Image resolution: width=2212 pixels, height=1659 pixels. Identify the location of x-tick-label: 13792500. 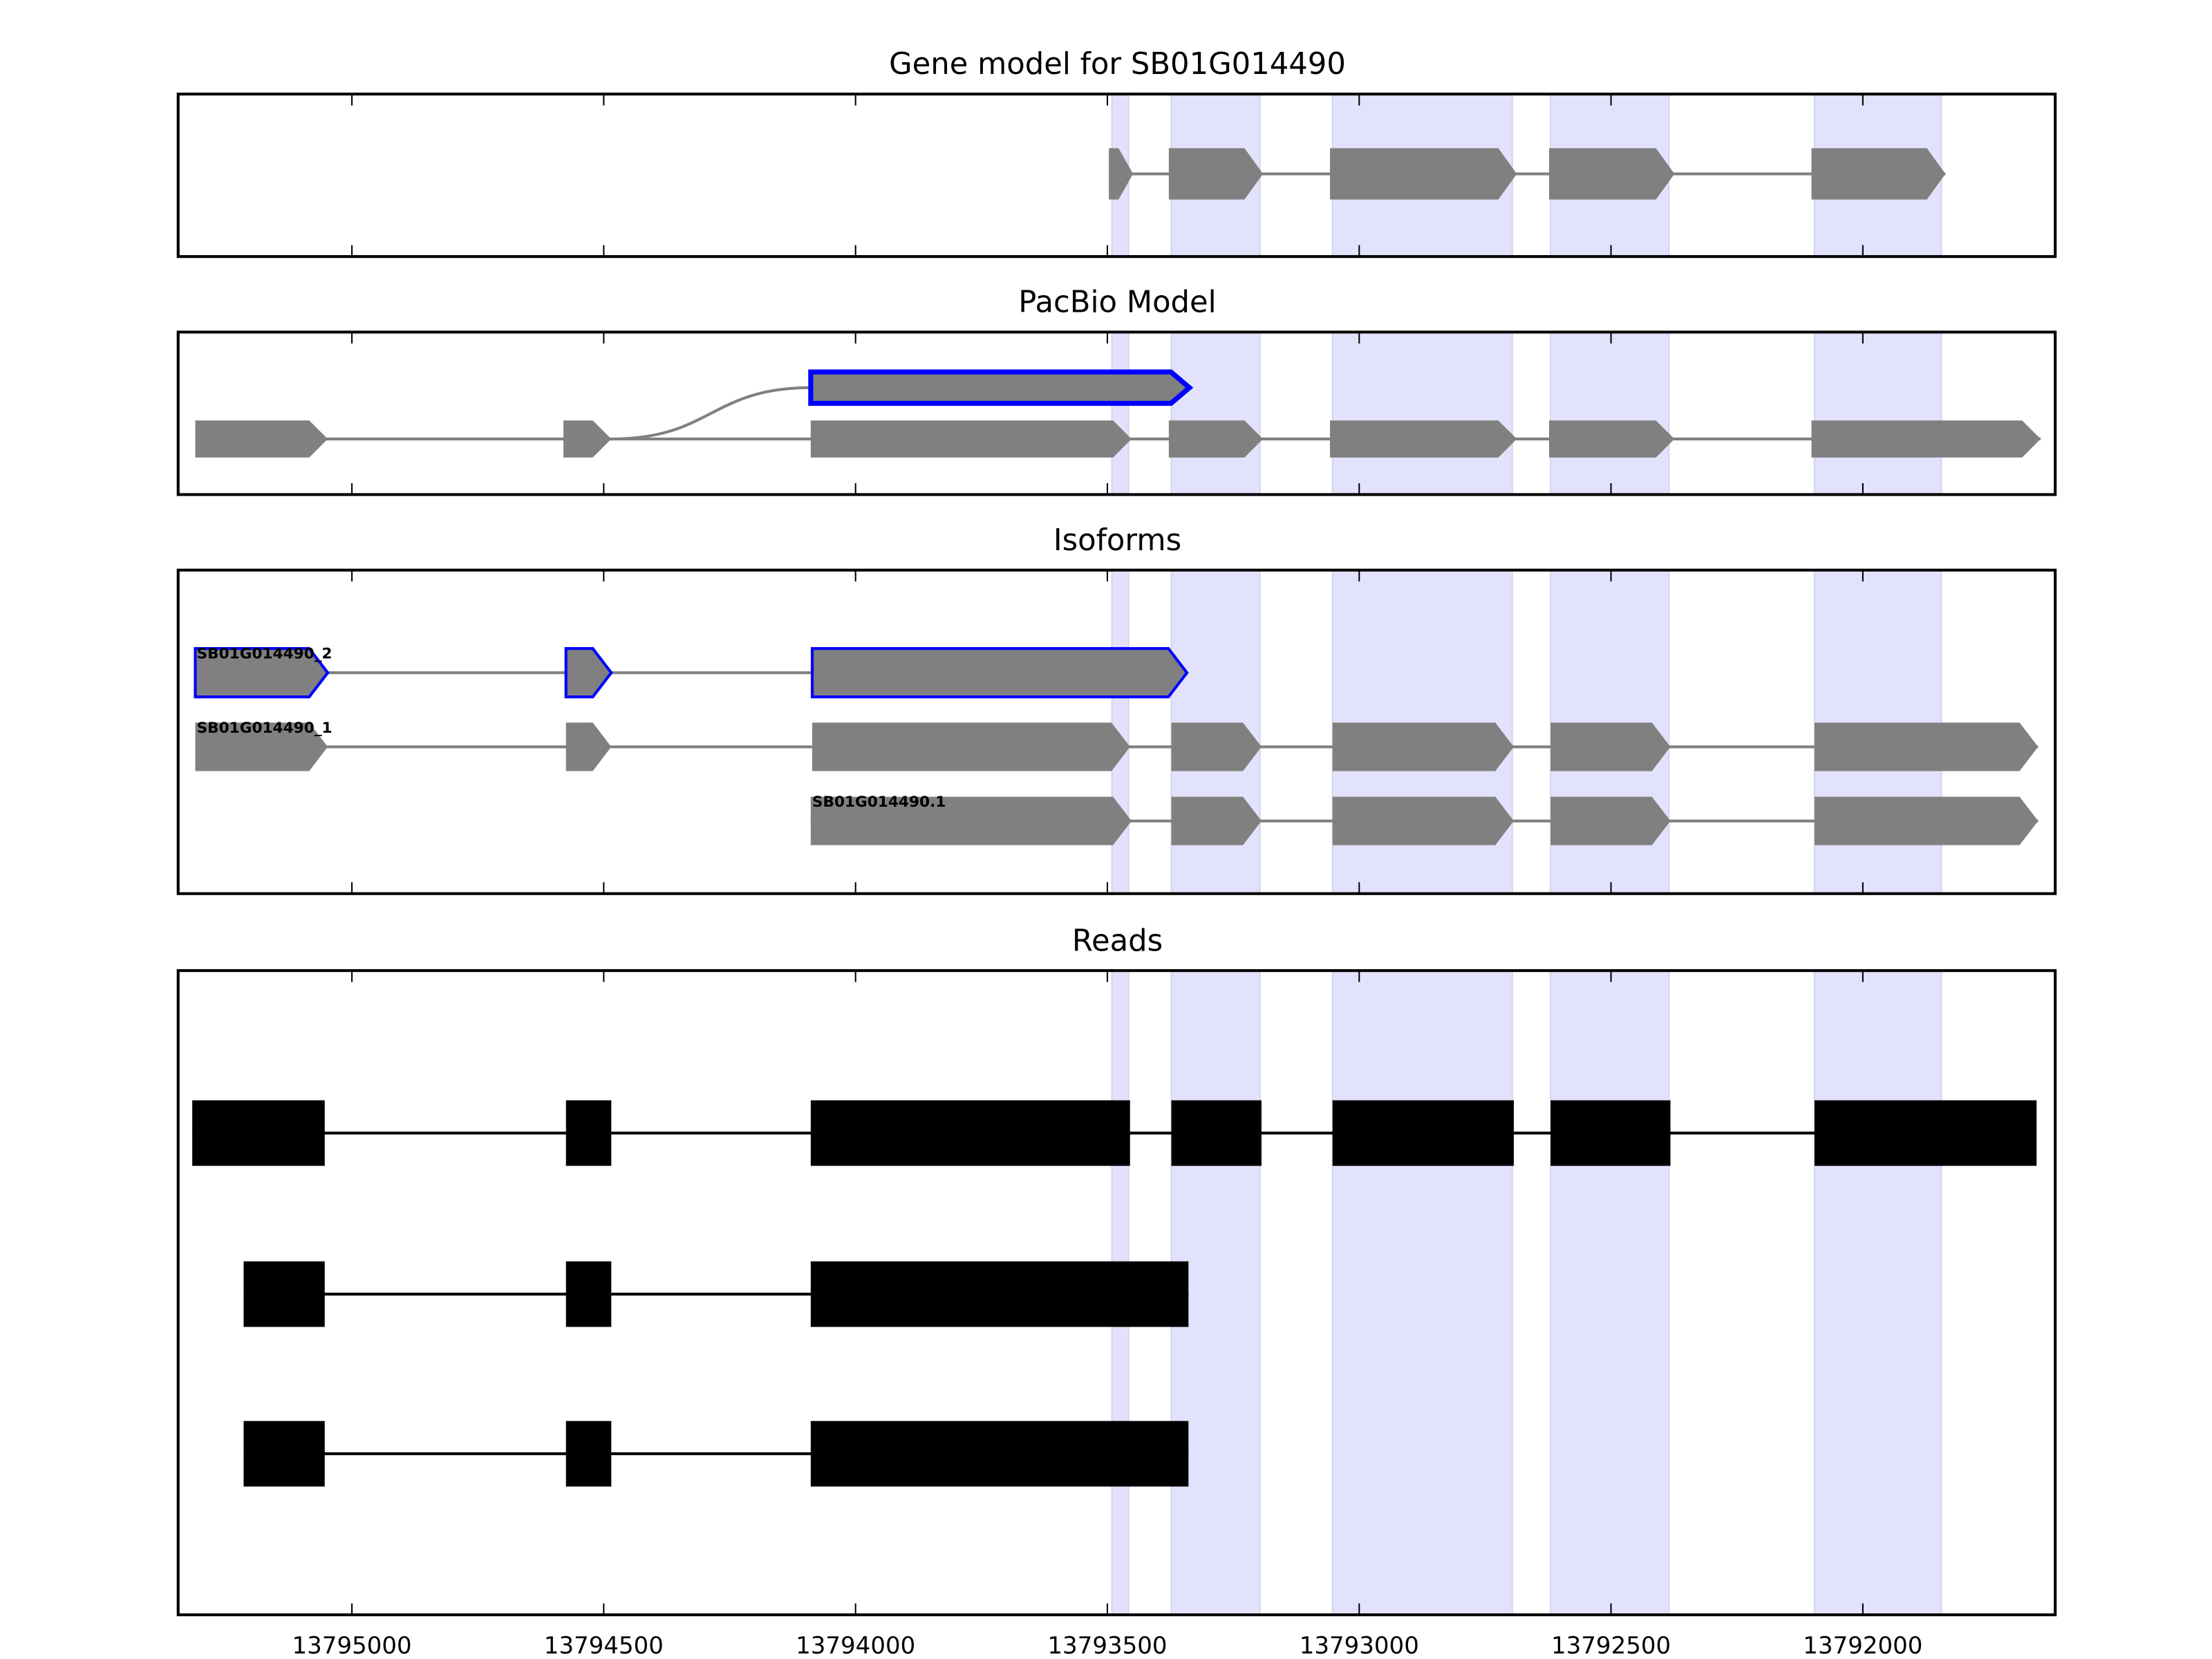
(1611, 1645).